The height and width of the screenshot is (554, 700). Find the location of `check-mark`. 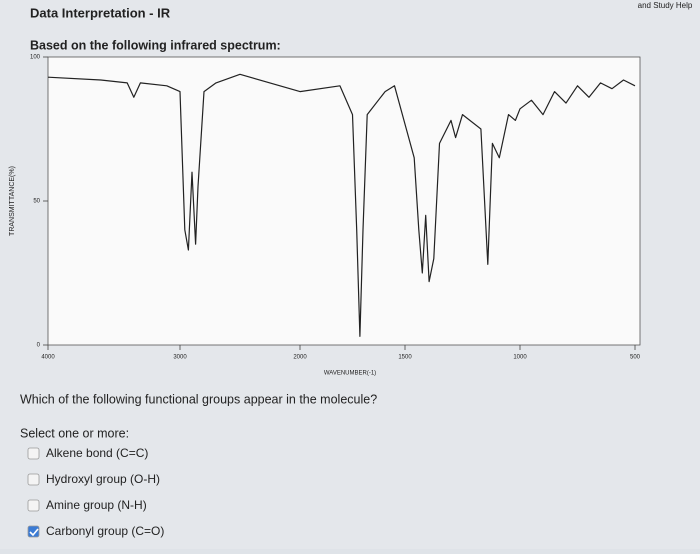

check-mark is located at coordinates (34, 532).